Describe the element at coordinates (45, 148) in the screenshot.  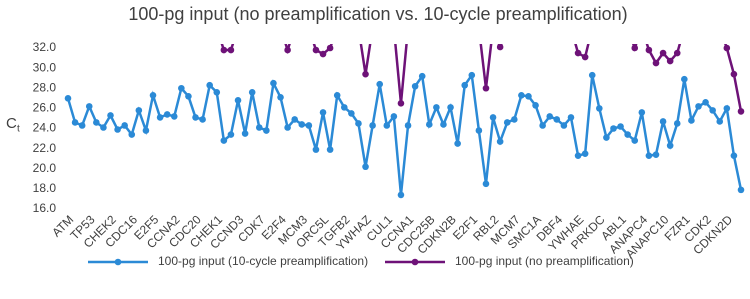
I see `y-tick-label: 22.0` at that location.